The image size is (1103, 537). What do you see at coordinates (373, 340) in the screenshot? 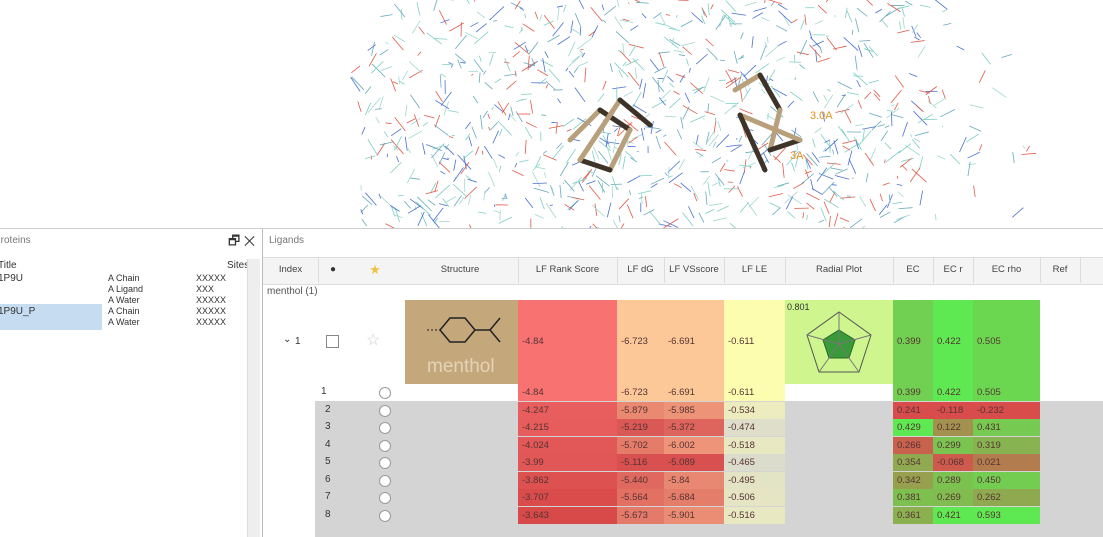
I see `favorite: ☆` at bounding box center [373, 340].